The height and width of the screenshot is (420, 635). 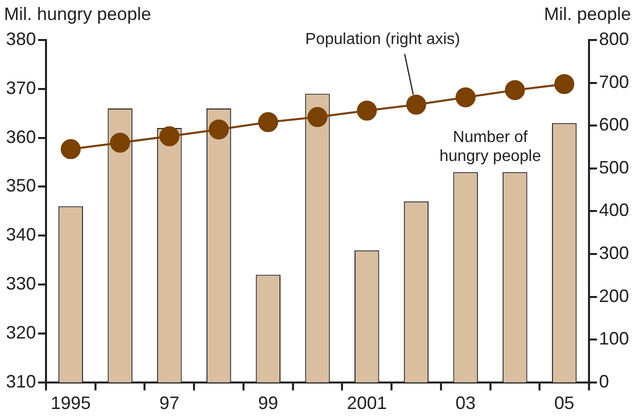 I want to click on y-tick-label: 350, so click(x=21, y=186).